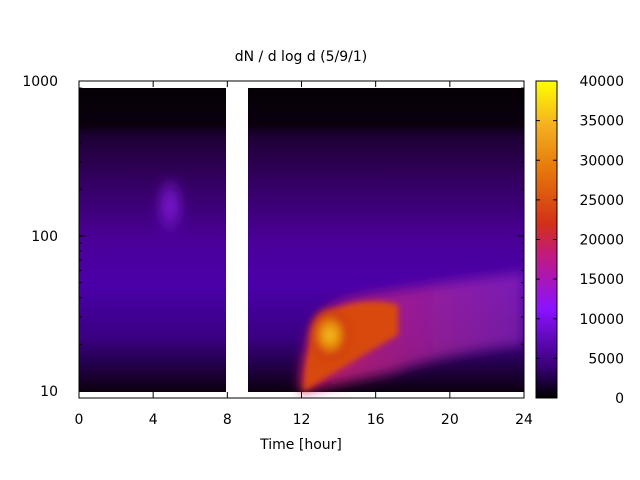 This screenshot has width=640, height=480. Describe the element at coordinates (302, 420) in the screenshot. I see `x-tick-label: 12` at that location.